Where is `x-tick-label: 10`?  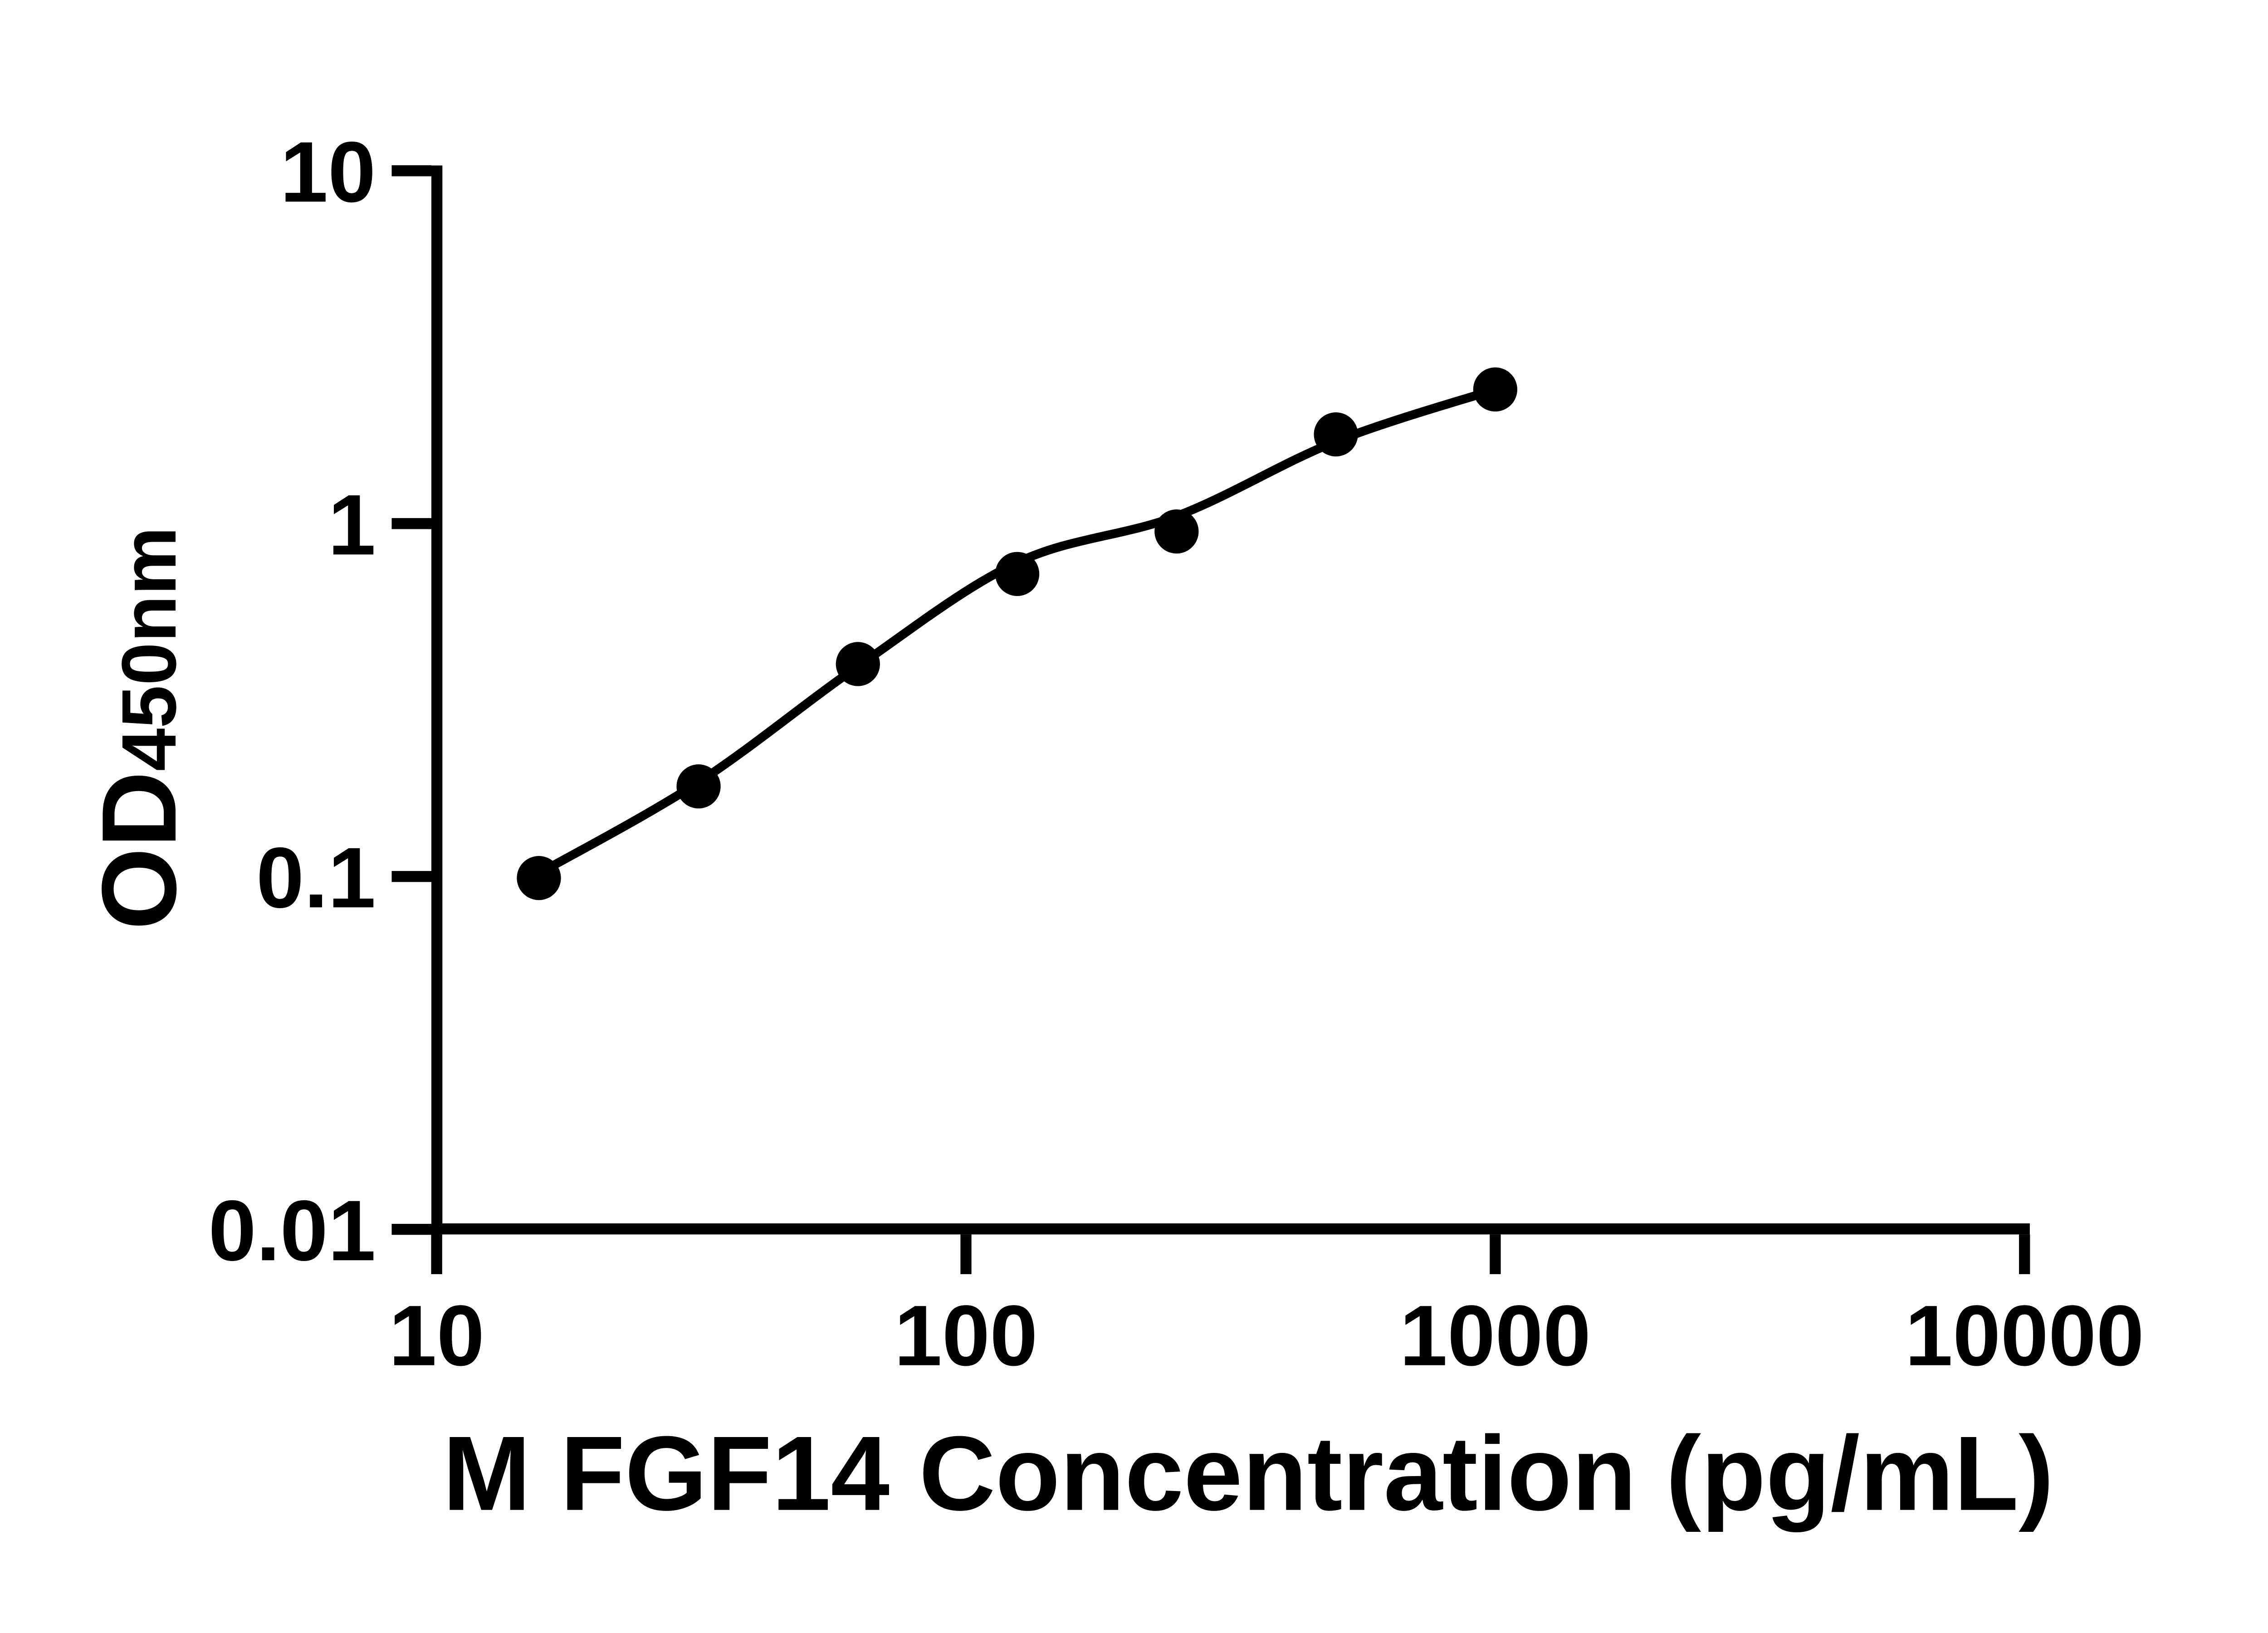
x-tick-label: 10 is located at coordinates (436, 1336).